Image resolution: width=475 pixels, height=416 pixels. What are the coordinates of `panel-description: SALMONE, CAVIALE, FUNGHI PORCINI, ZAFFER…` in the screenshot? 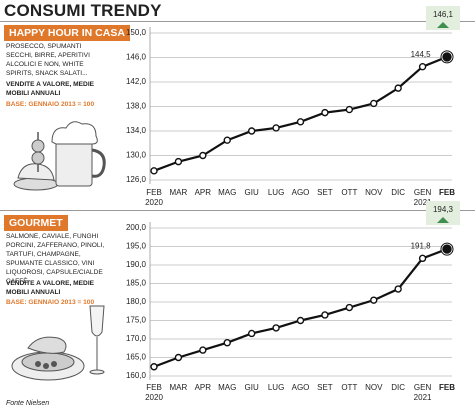 It's located at (55, 259).